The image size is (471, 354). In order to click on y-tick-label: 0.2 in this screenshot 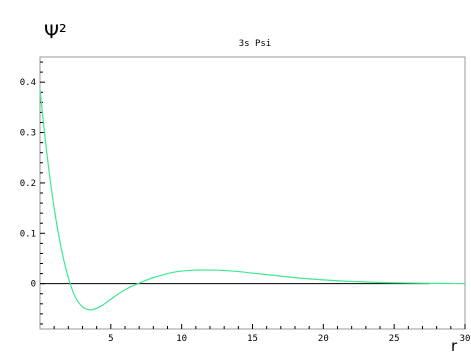, I will do `click(28, 184)`.